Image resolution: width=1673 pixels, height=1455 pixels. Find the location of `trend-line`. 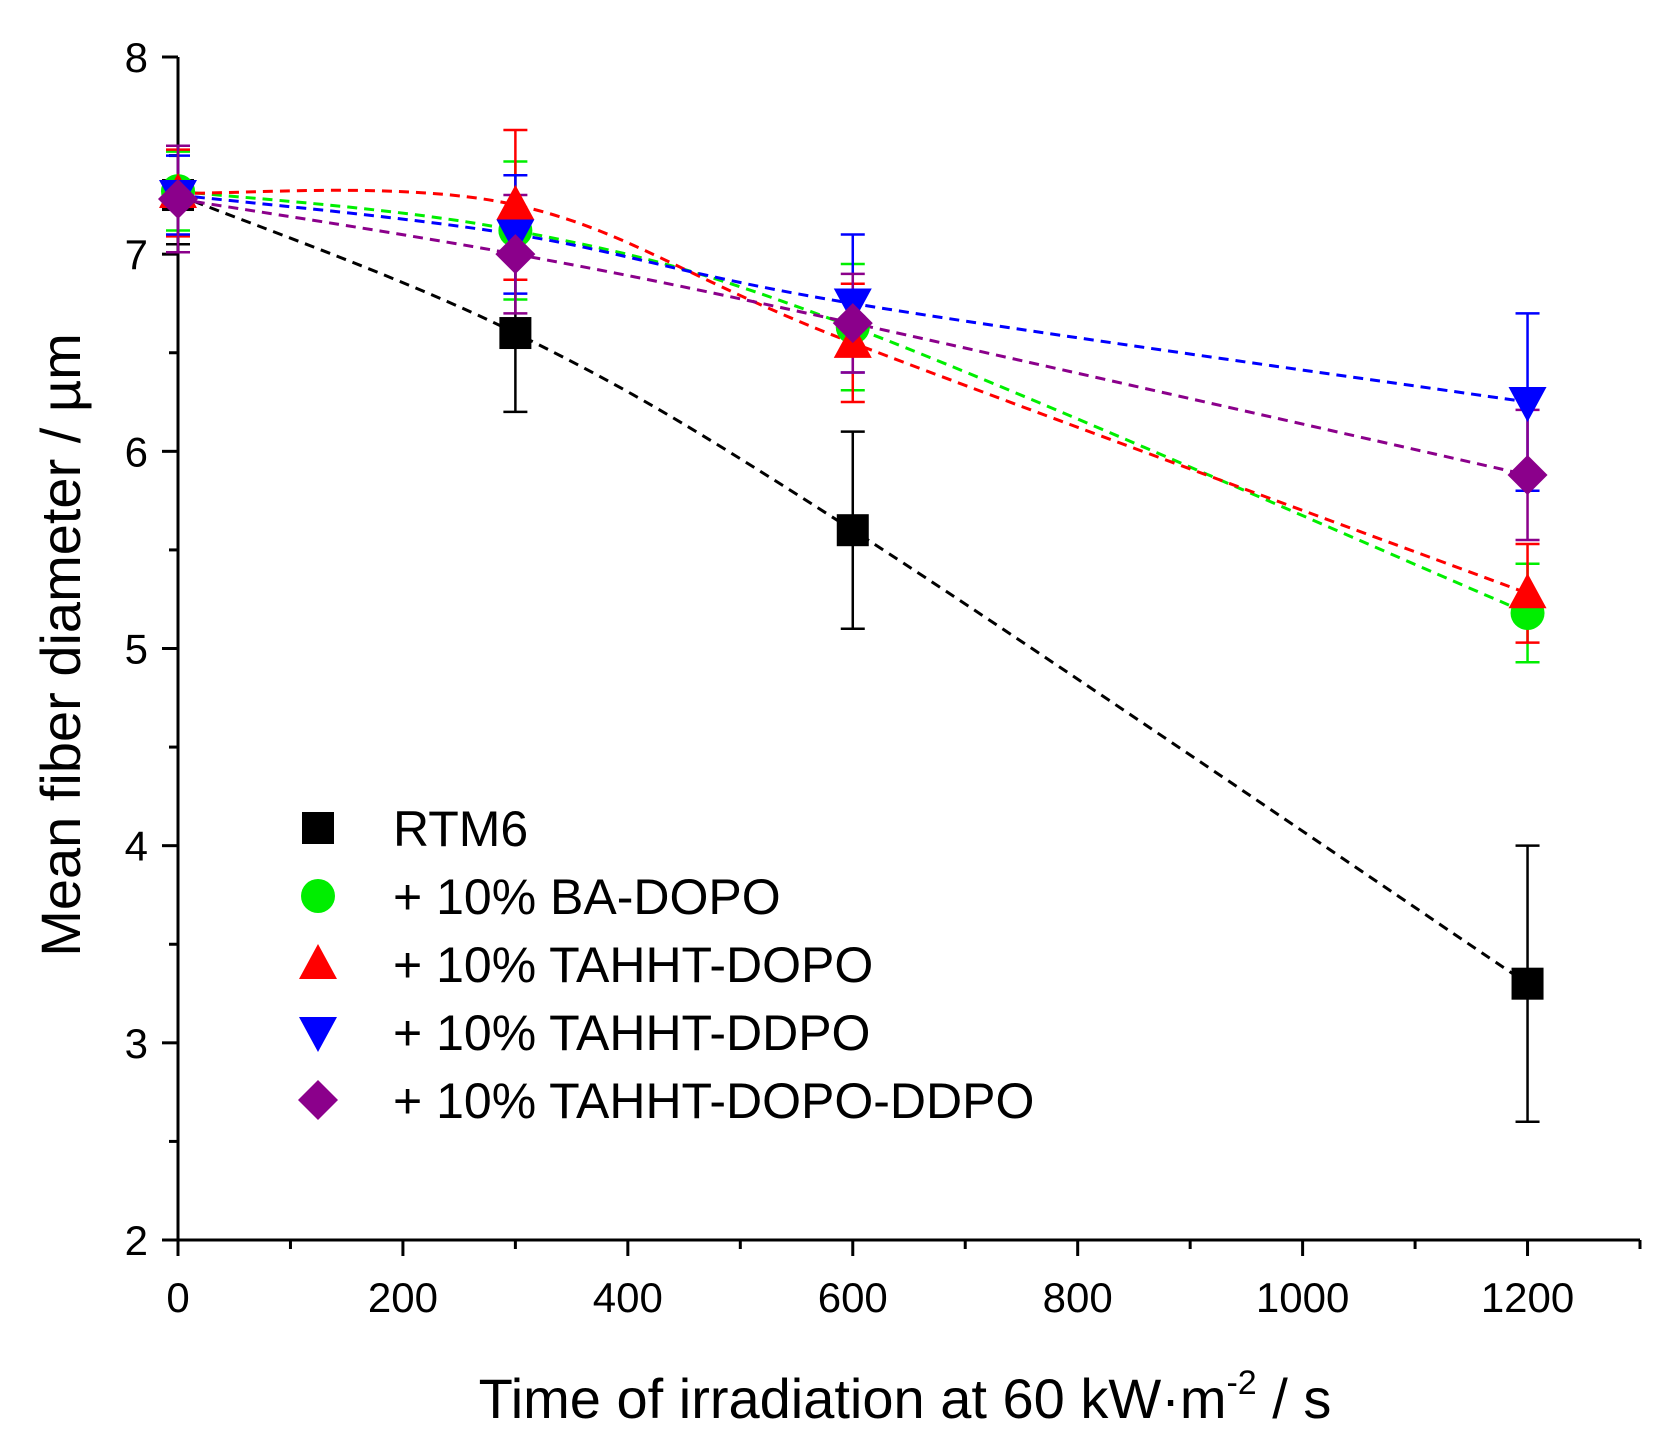

trend-line is located at coordinates (852, 298).